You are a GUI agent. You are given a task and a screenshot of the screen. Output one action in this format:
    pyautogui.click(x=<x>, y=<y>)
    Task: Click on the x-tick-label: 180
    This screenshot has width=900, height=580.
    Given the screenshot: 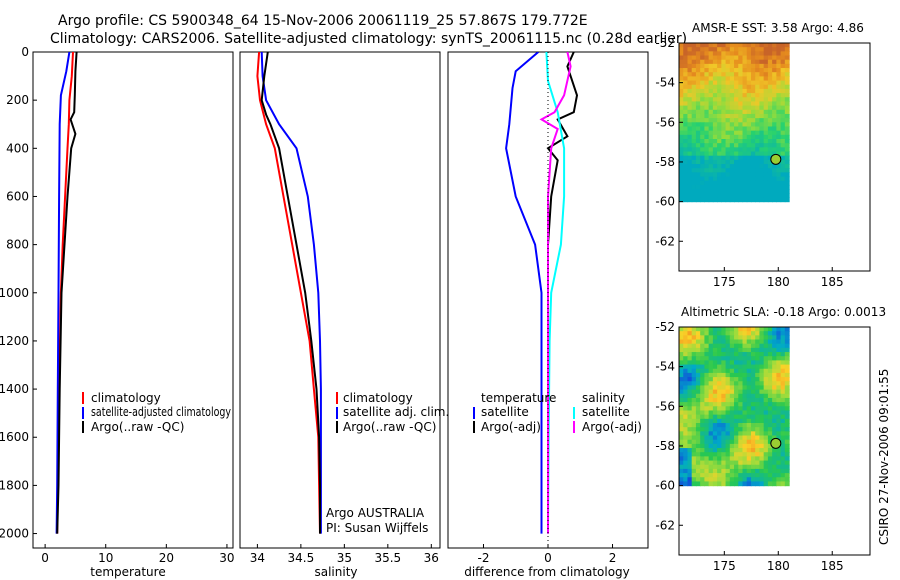 What is the action you would take?
    pyautogui.click(x=778, y=566)
    